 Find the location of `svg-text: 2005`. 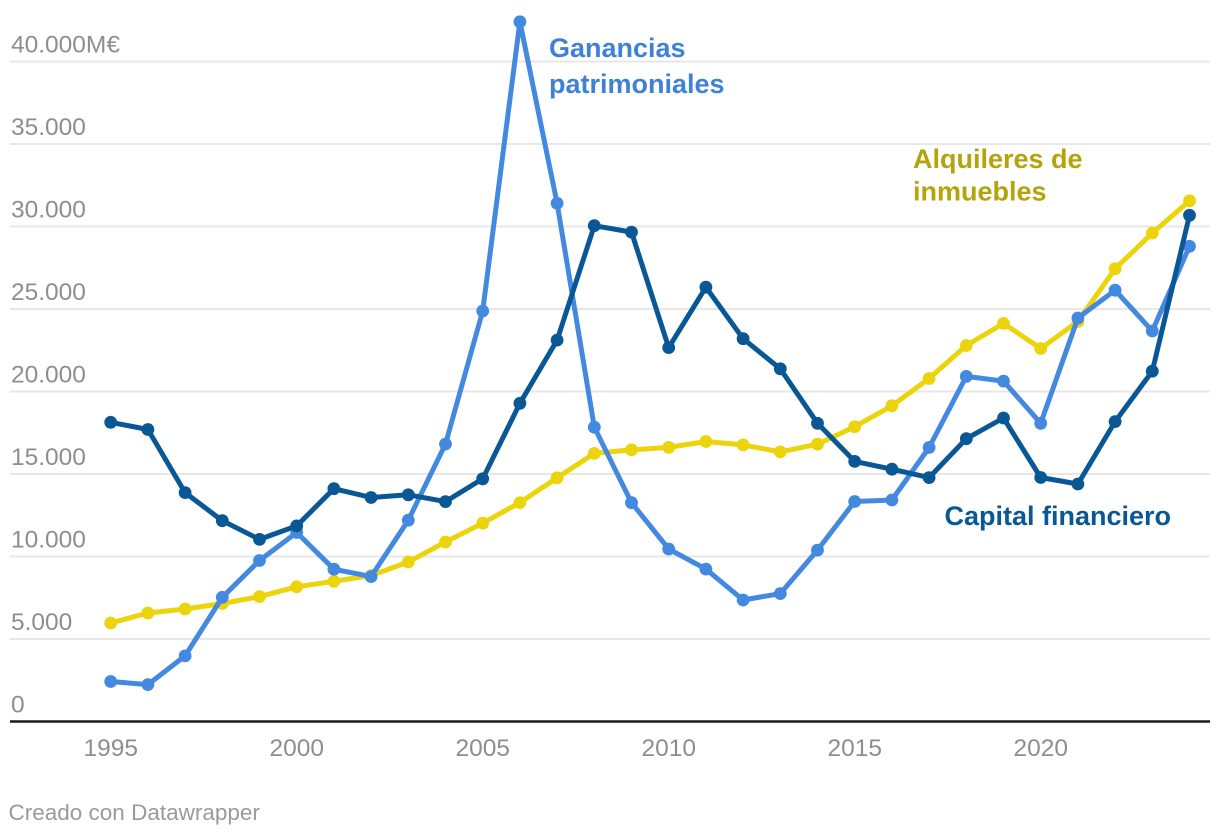

svg-text: 2005 is located at coordinates (482, 748).